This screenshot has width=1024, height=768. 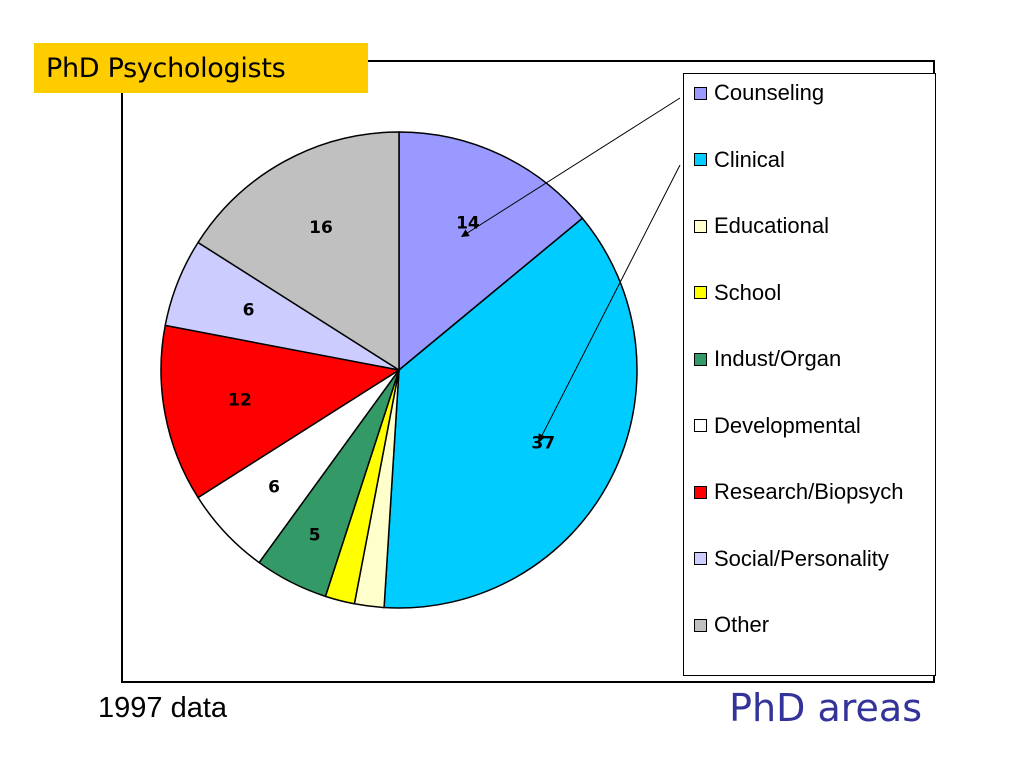 What do you see at coordinates (778, 358) in the screenshot?
I see `legend-label: Indust/Organ` at bounding box center [778, 358].